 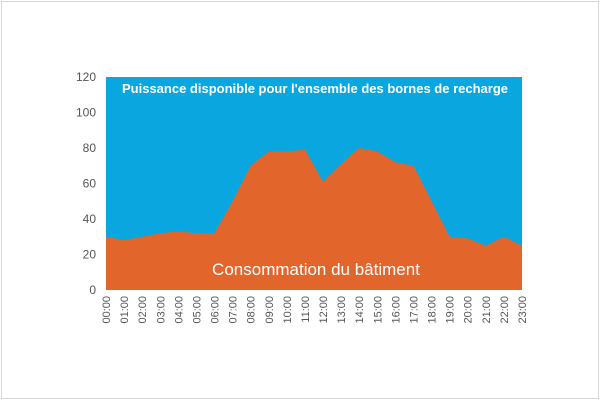 What do you see at coordinates (161, 310) in the screenshot?
I see `x-tick-label: 03:00` at bounding box center [161, 310].